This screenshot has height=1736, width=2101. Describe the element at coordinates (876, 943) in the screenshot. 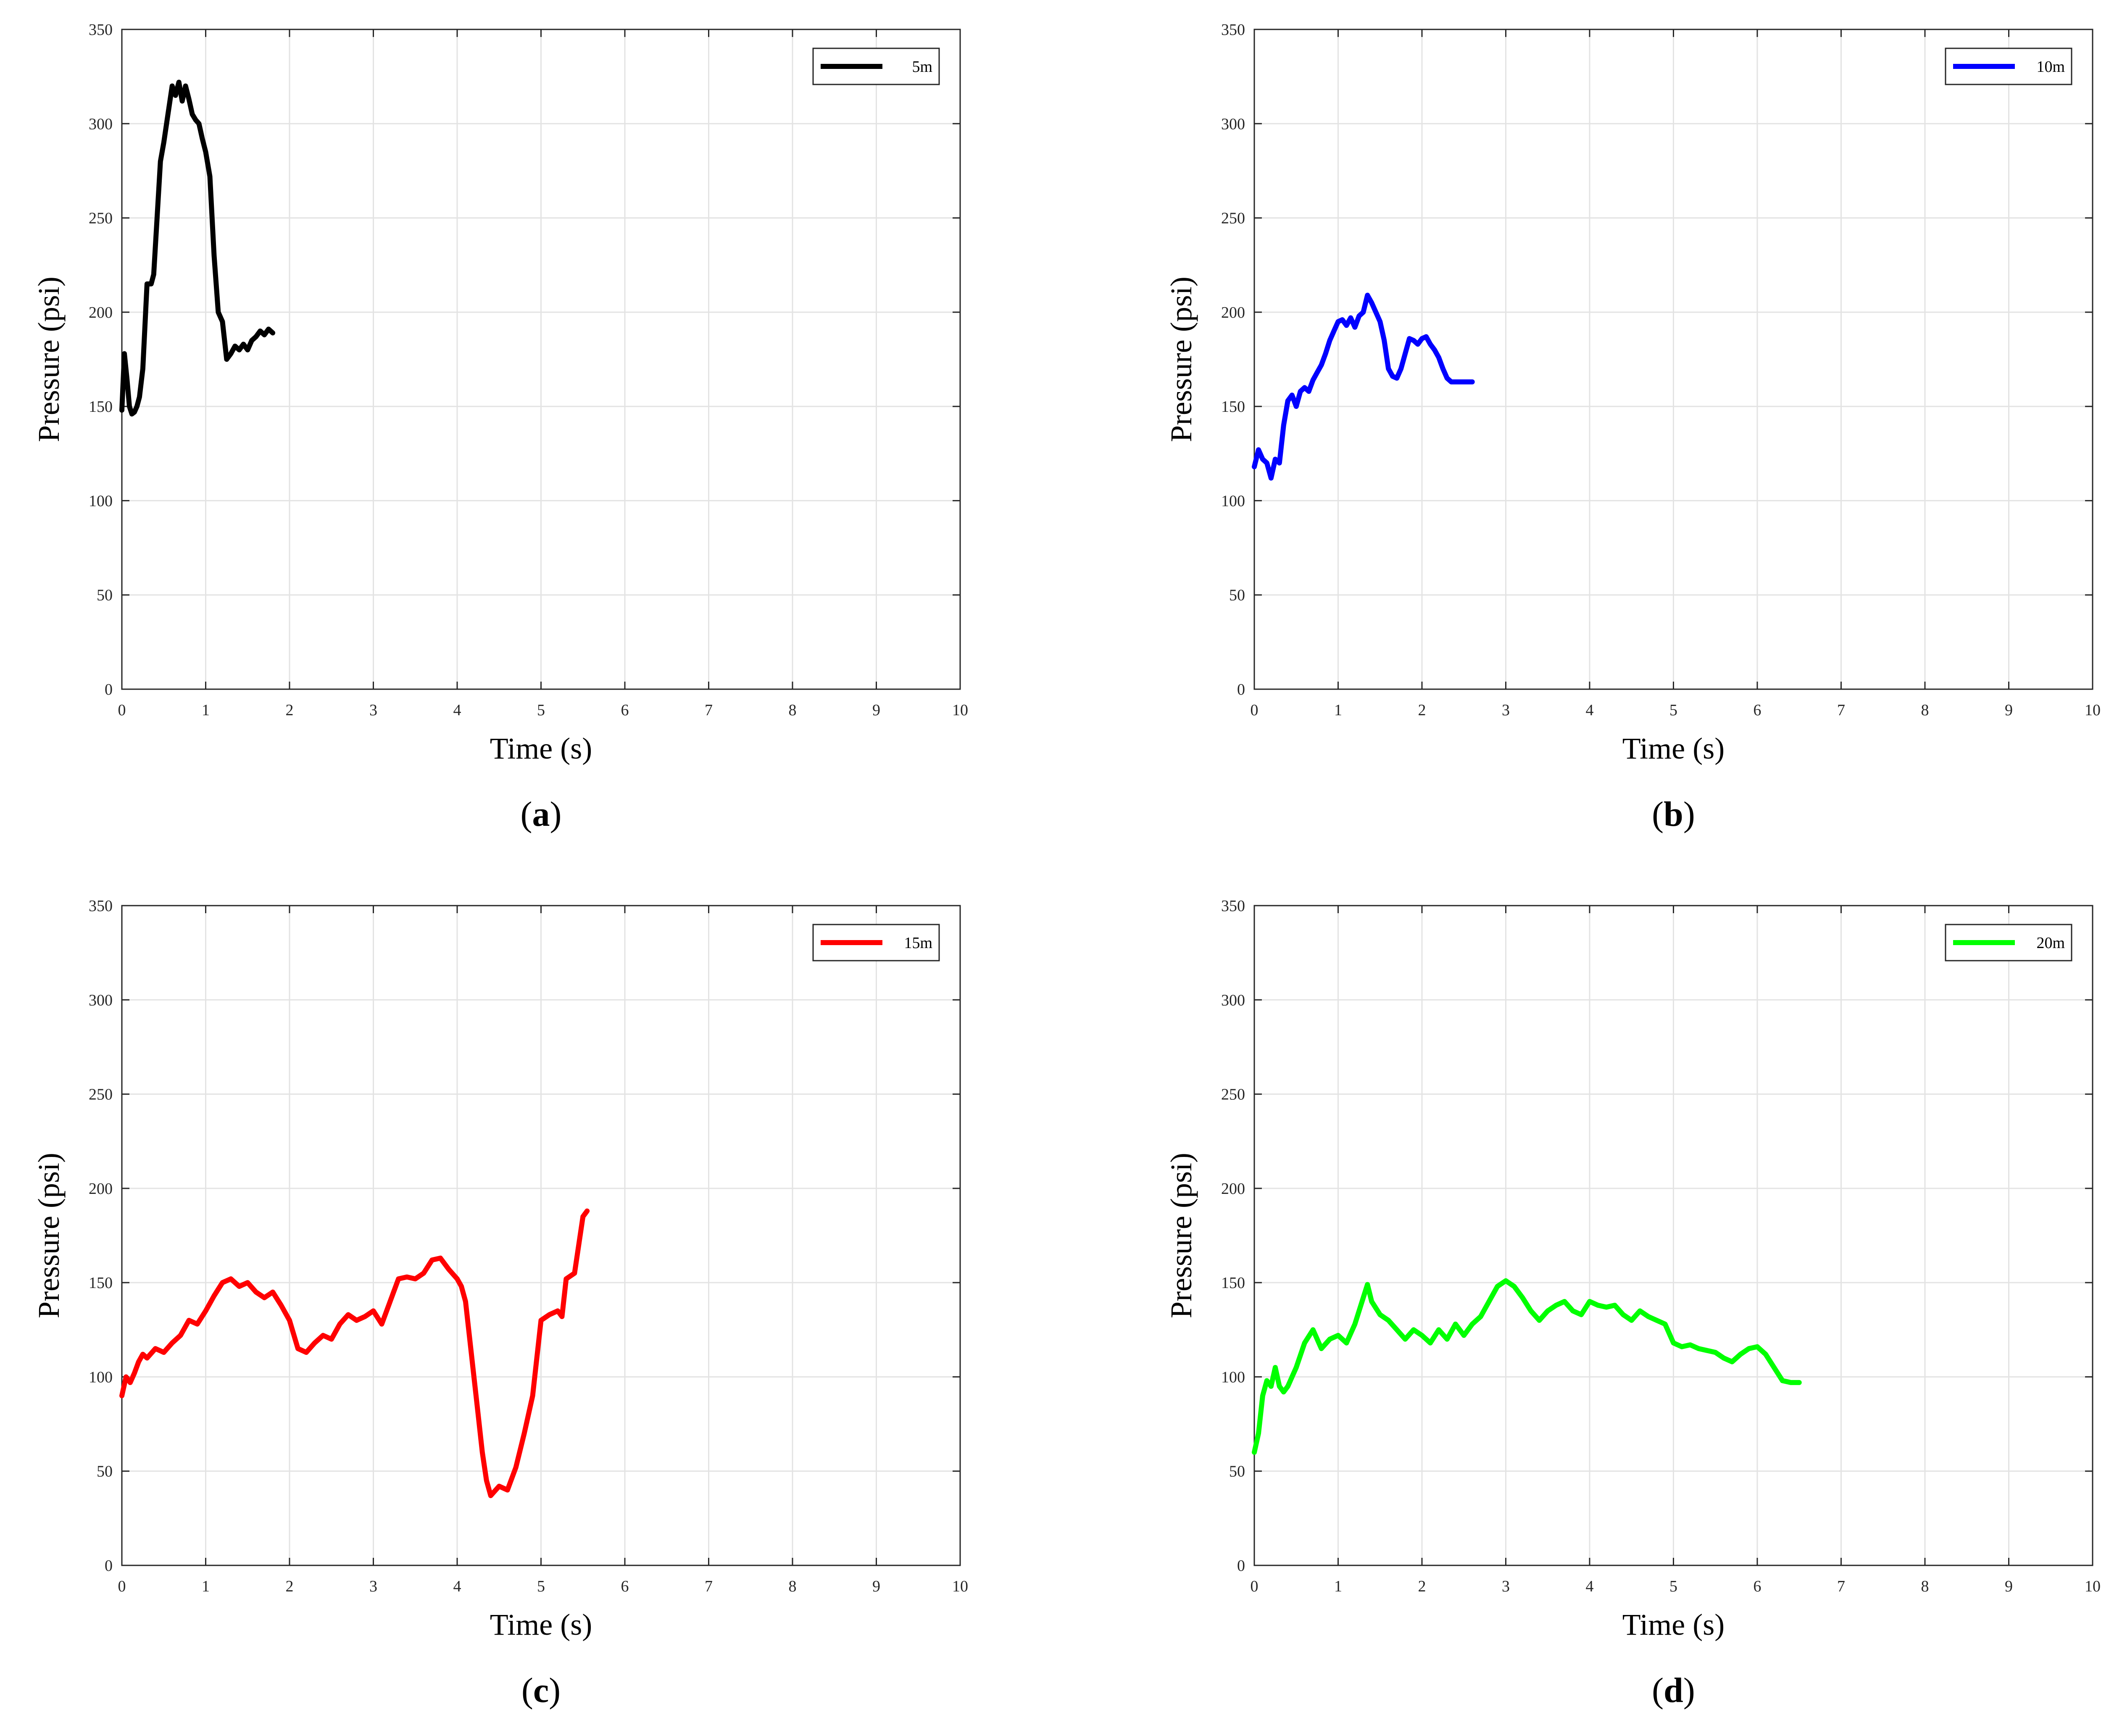

I see `legend: 15m` at that location.